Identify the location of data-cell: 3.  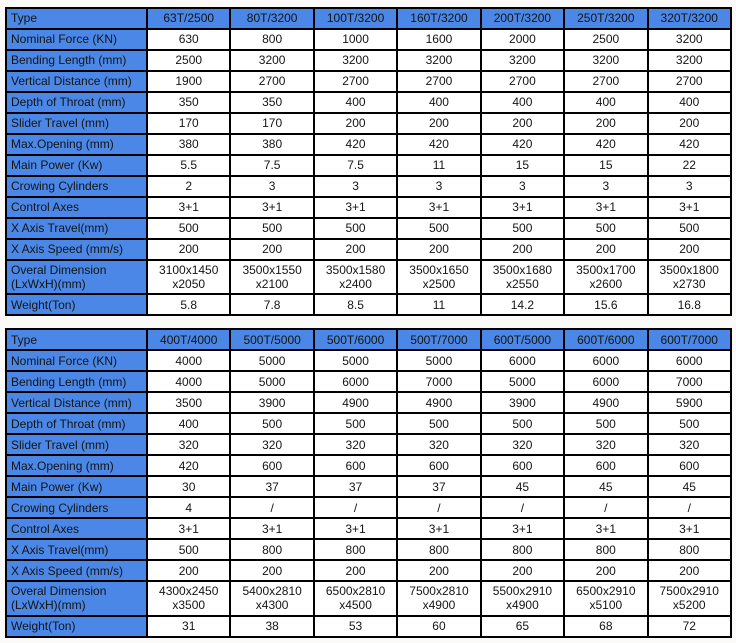
(689, 186).